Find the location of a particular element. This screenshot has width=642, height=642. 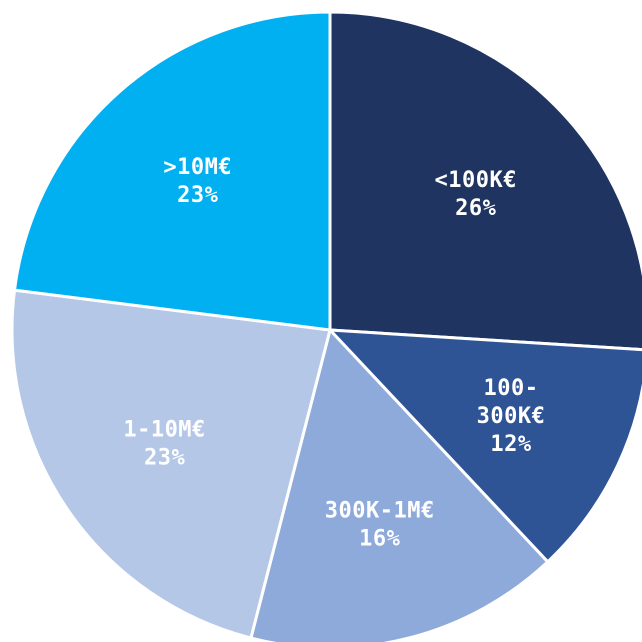

slice-category-label: >10M€ is located at coordinates (197, 167).